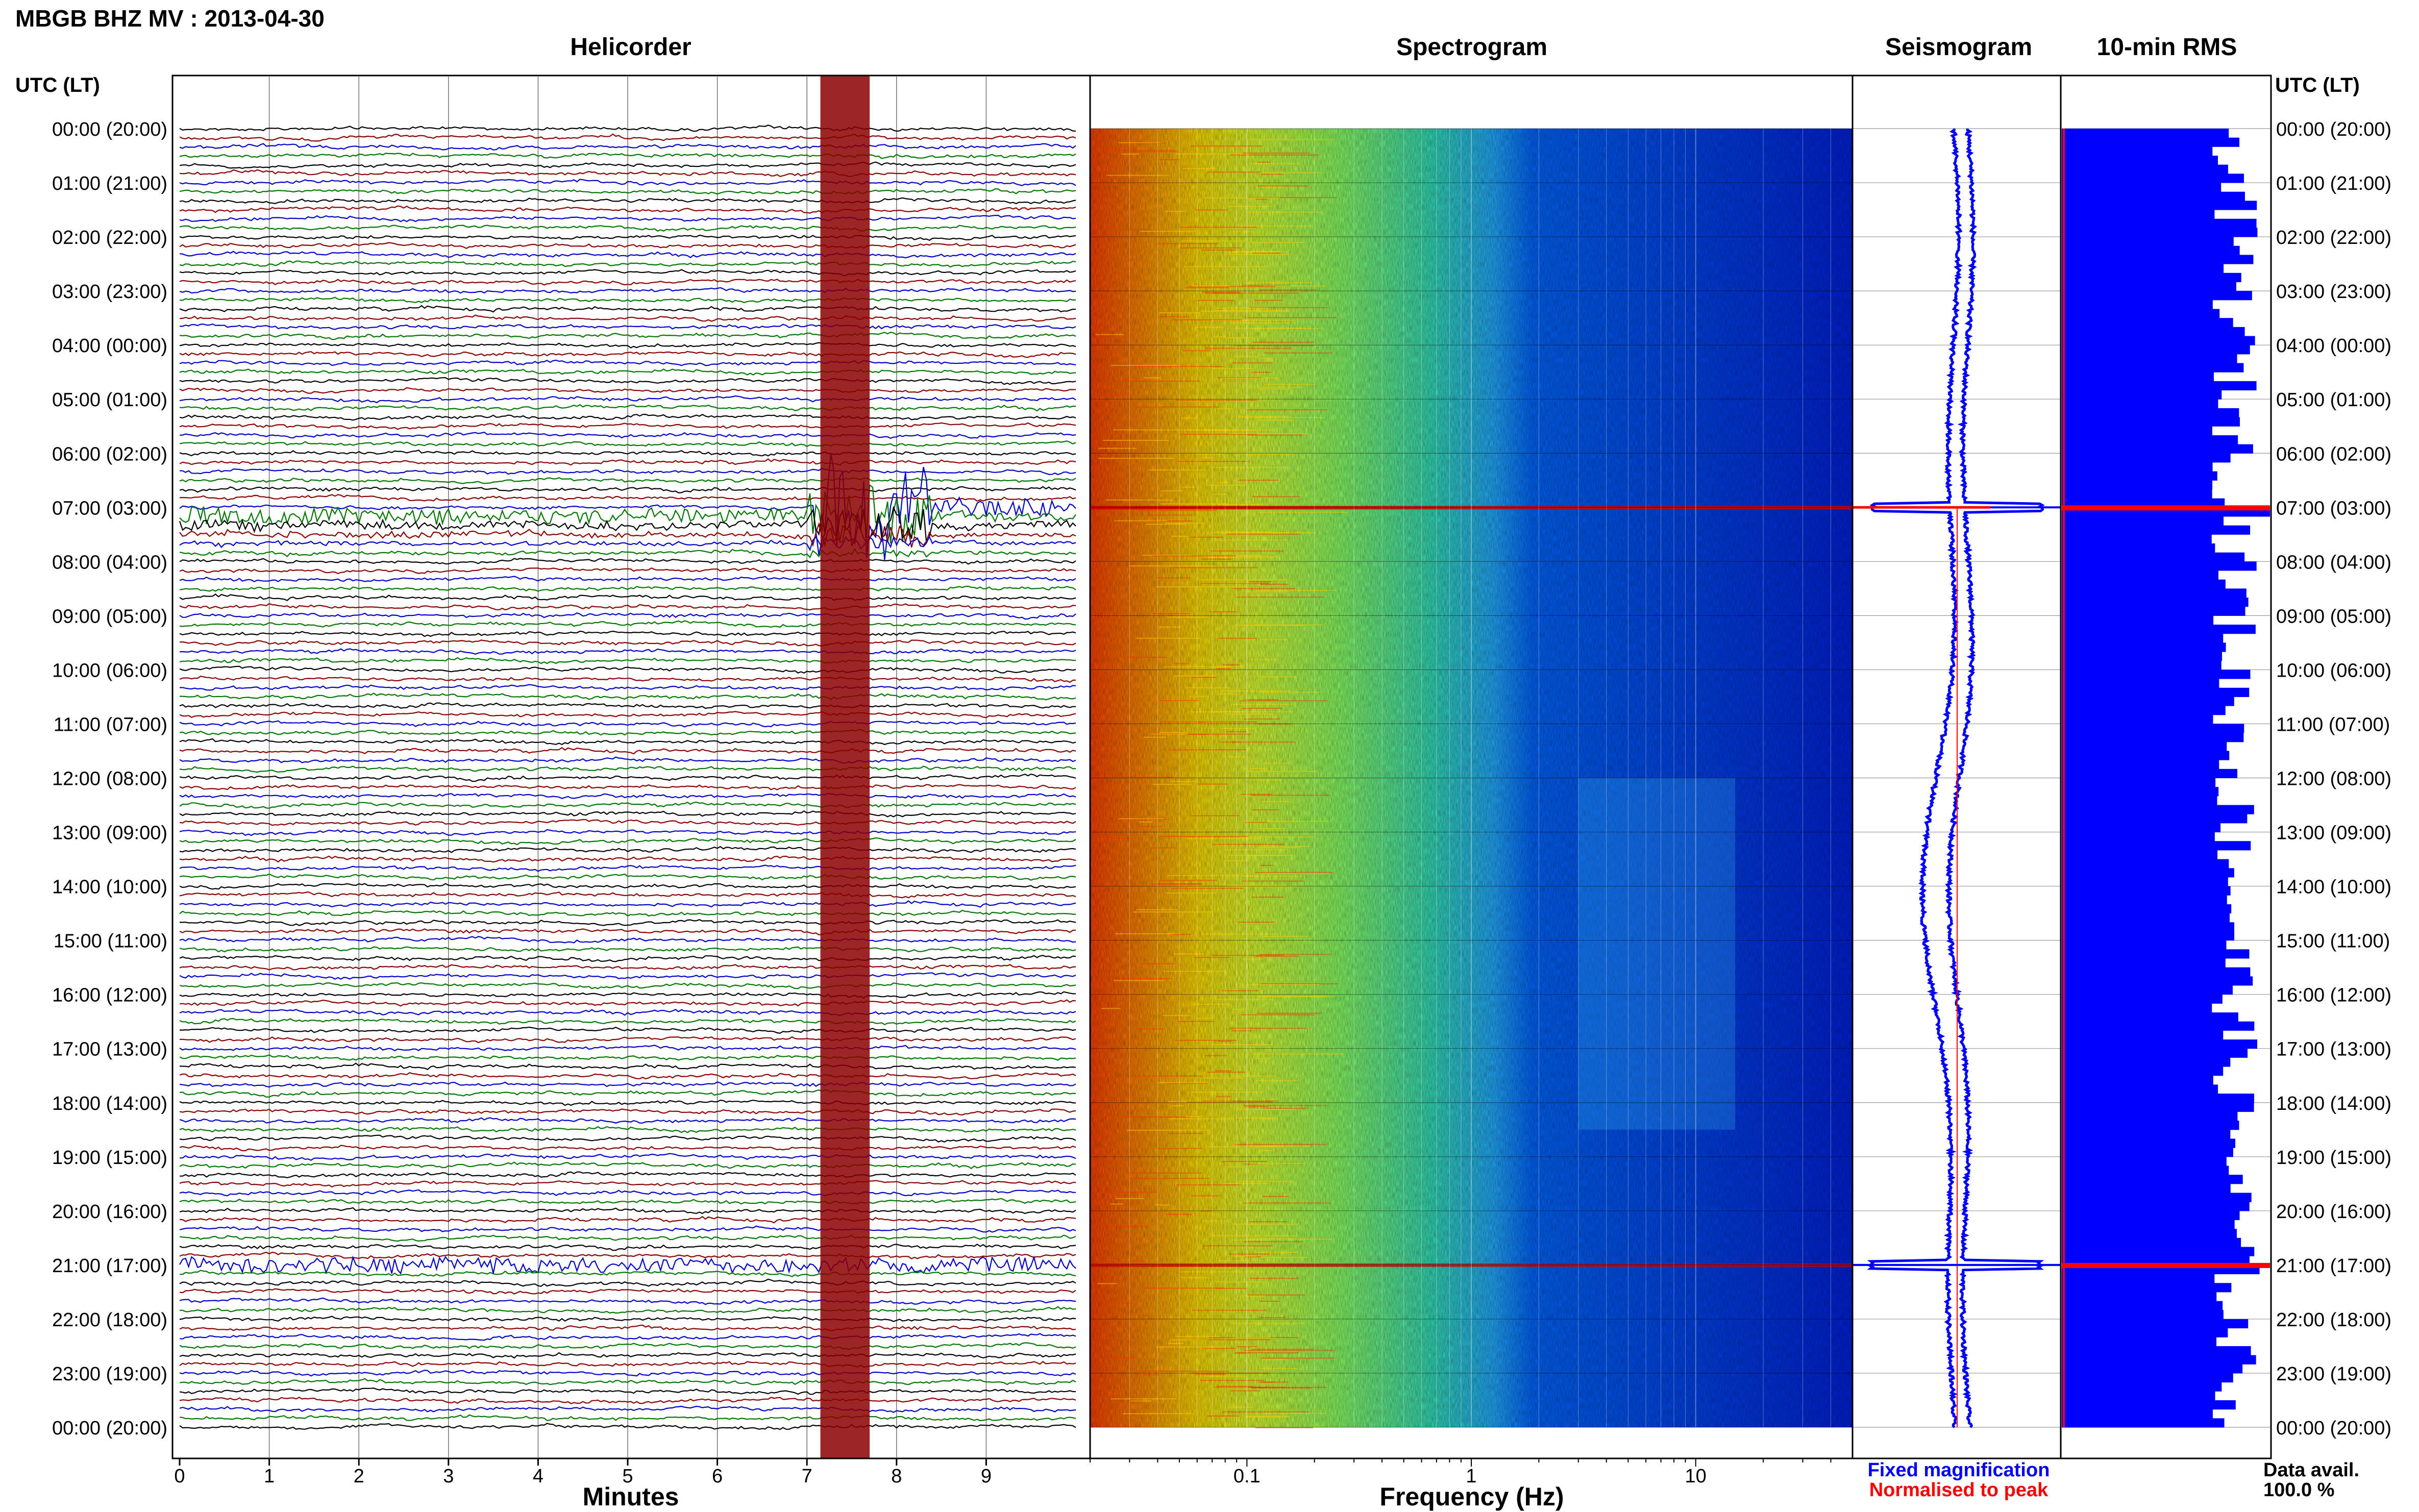 The image size is (2419, 1512). Describe the element at coordinates (2333, 941) in the screenshot. I see `hour-label-right: 15:00 (11:00)` at that location.